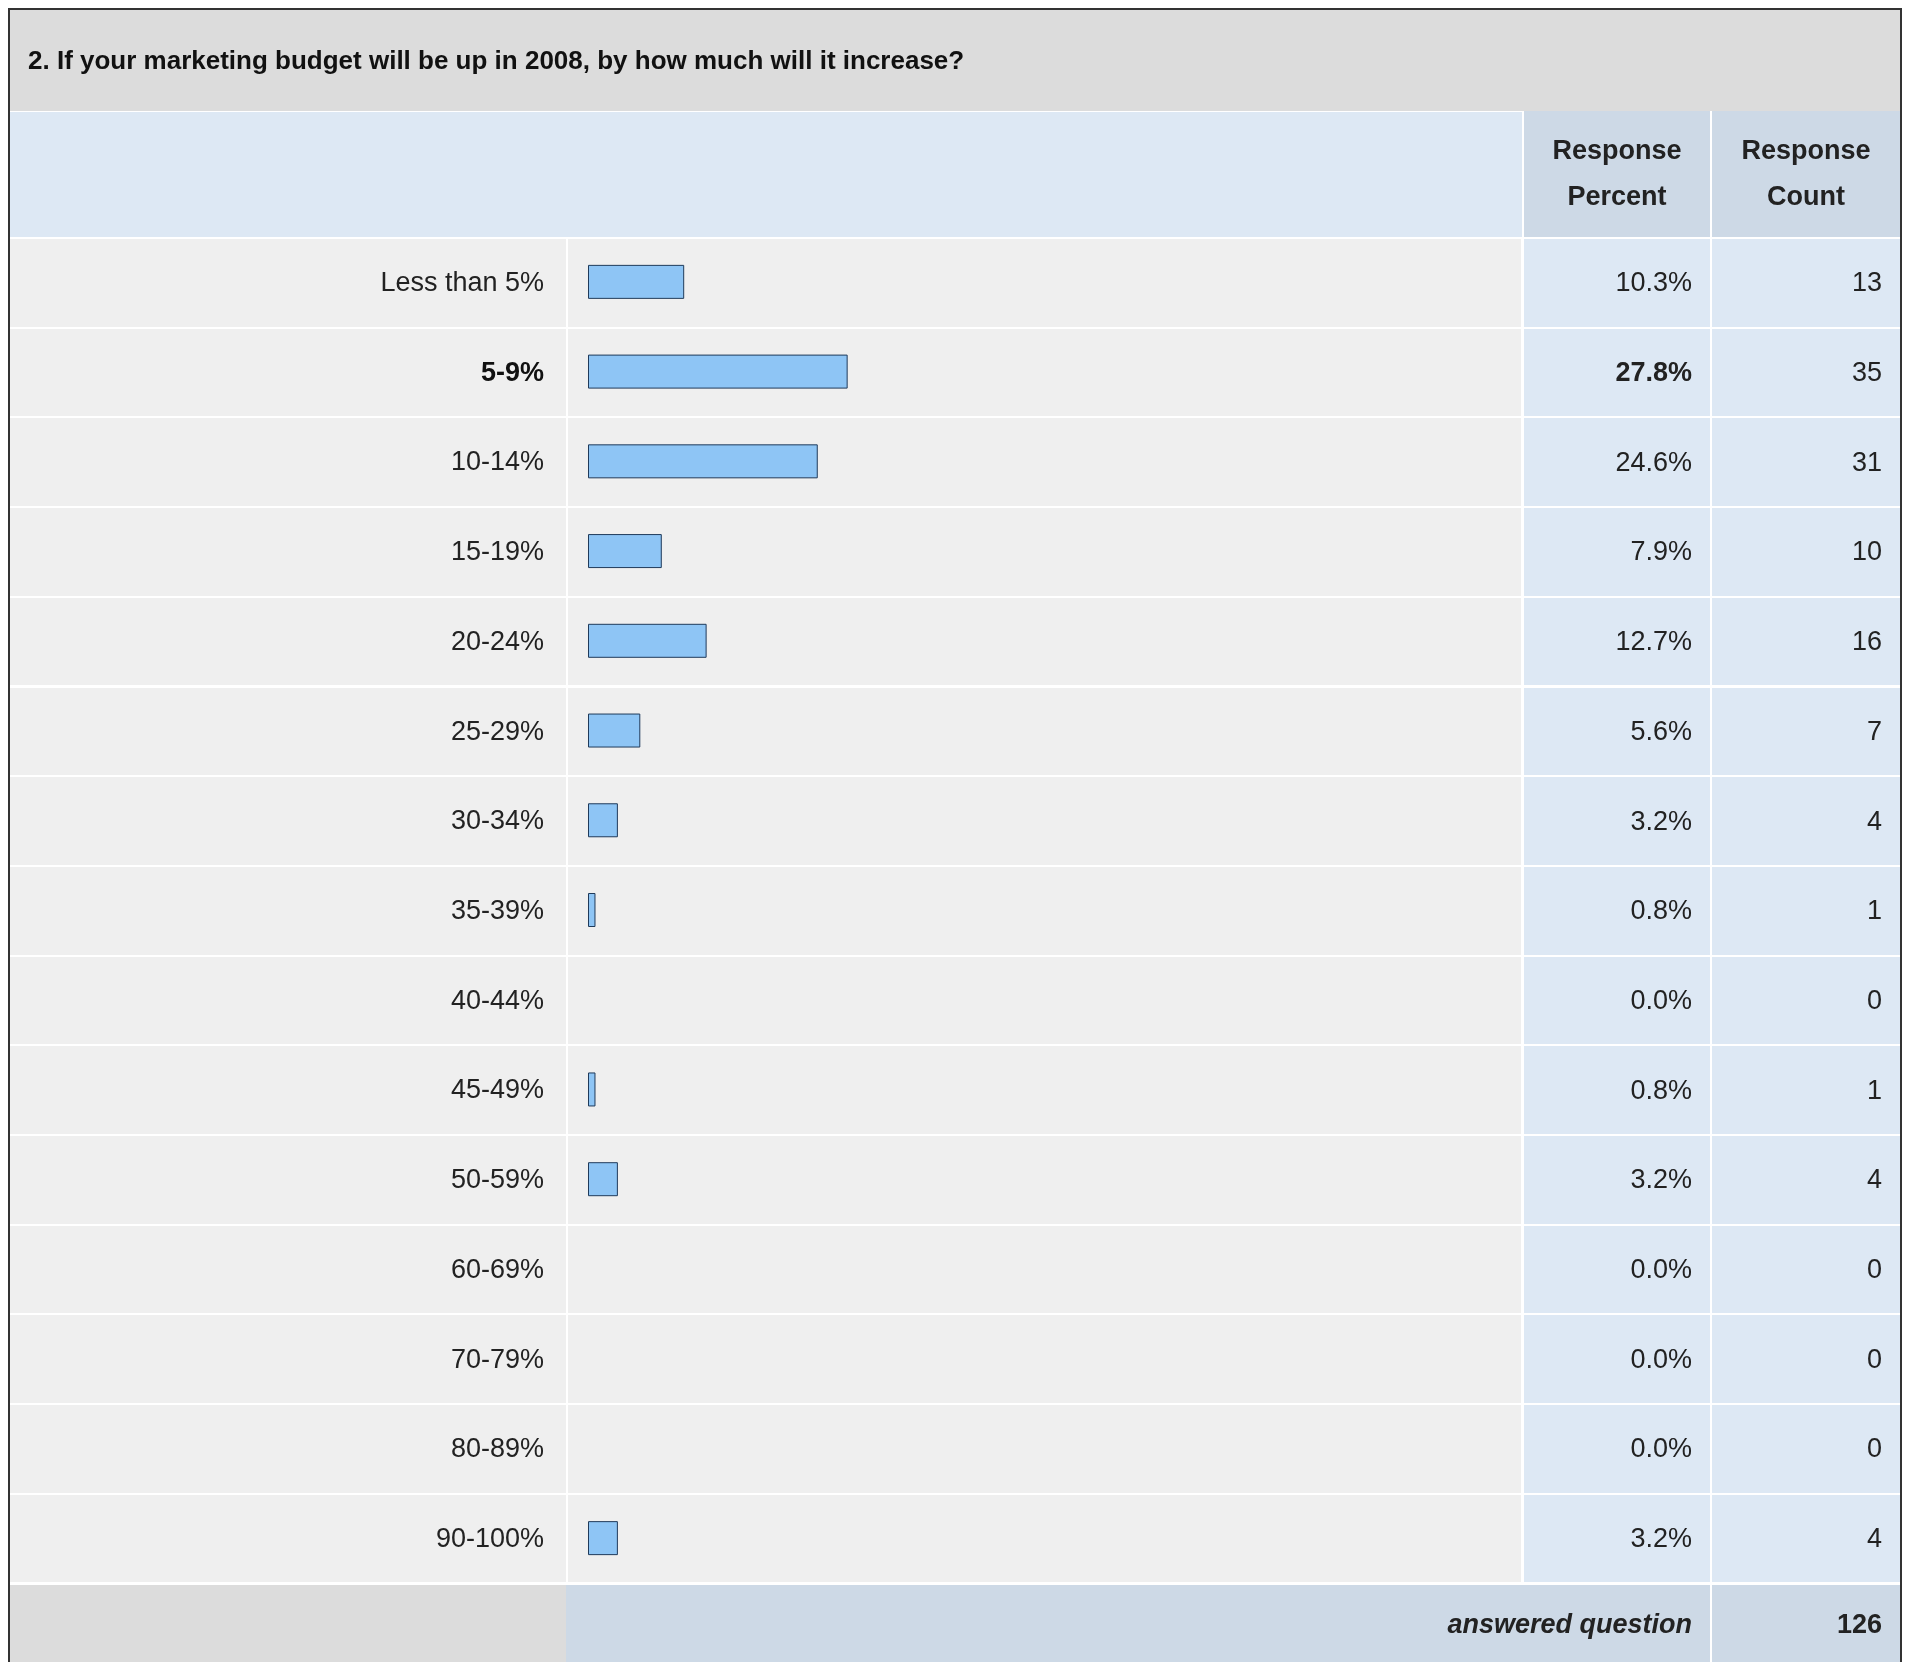 The height and width of the screenshot is (1662, 1907). I want to click on data-label: 12.7%, so click(1616, 640).